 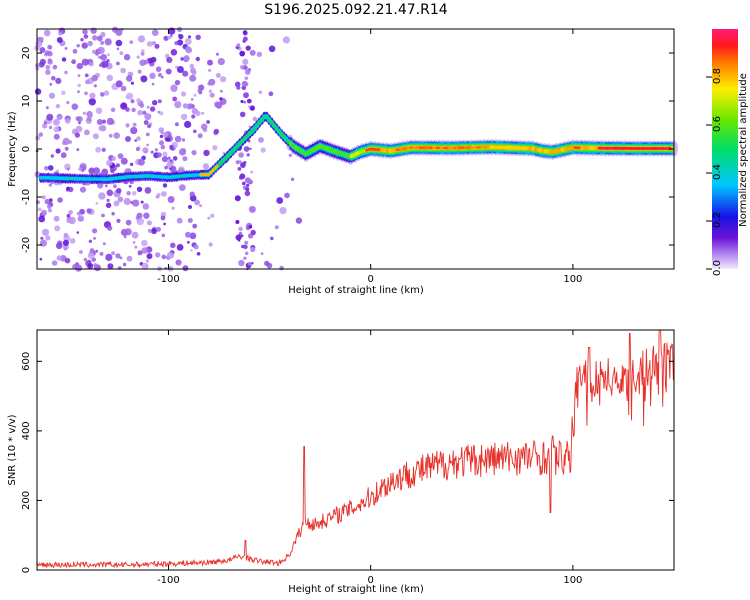 What do you see at coordinates (356, 589) in the screenshot?
I see `snr-xlabel: Height of straight line (km)` at bounding box center [356, 589].